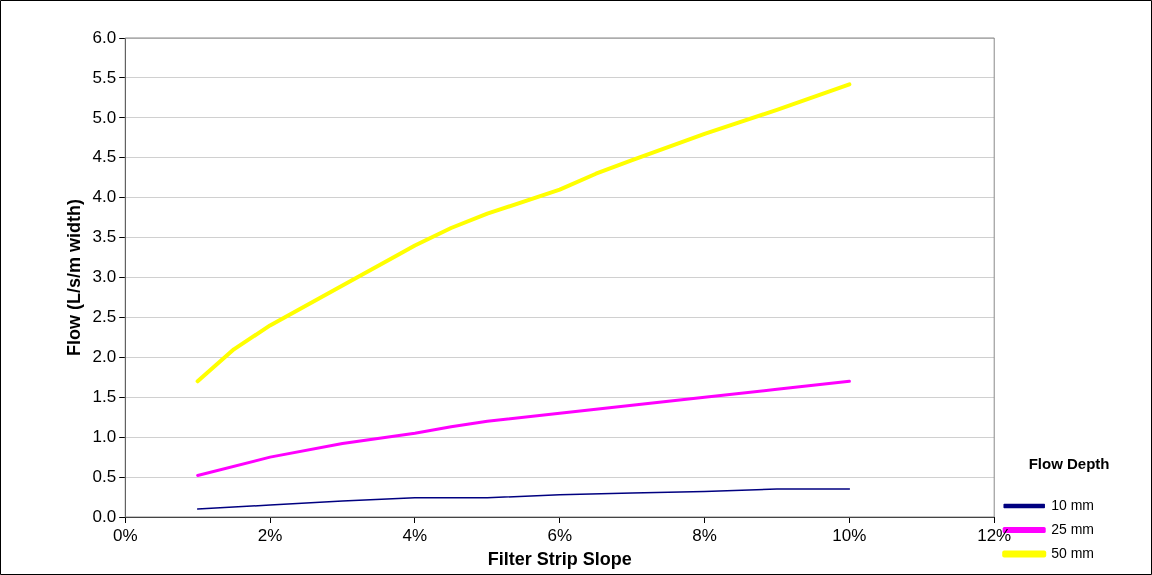 This screenshot has width=1152, height=575. Describe the element at coordinates (1073, 528) in the screenshot. I see `legend-label: 25 mm` at that location.